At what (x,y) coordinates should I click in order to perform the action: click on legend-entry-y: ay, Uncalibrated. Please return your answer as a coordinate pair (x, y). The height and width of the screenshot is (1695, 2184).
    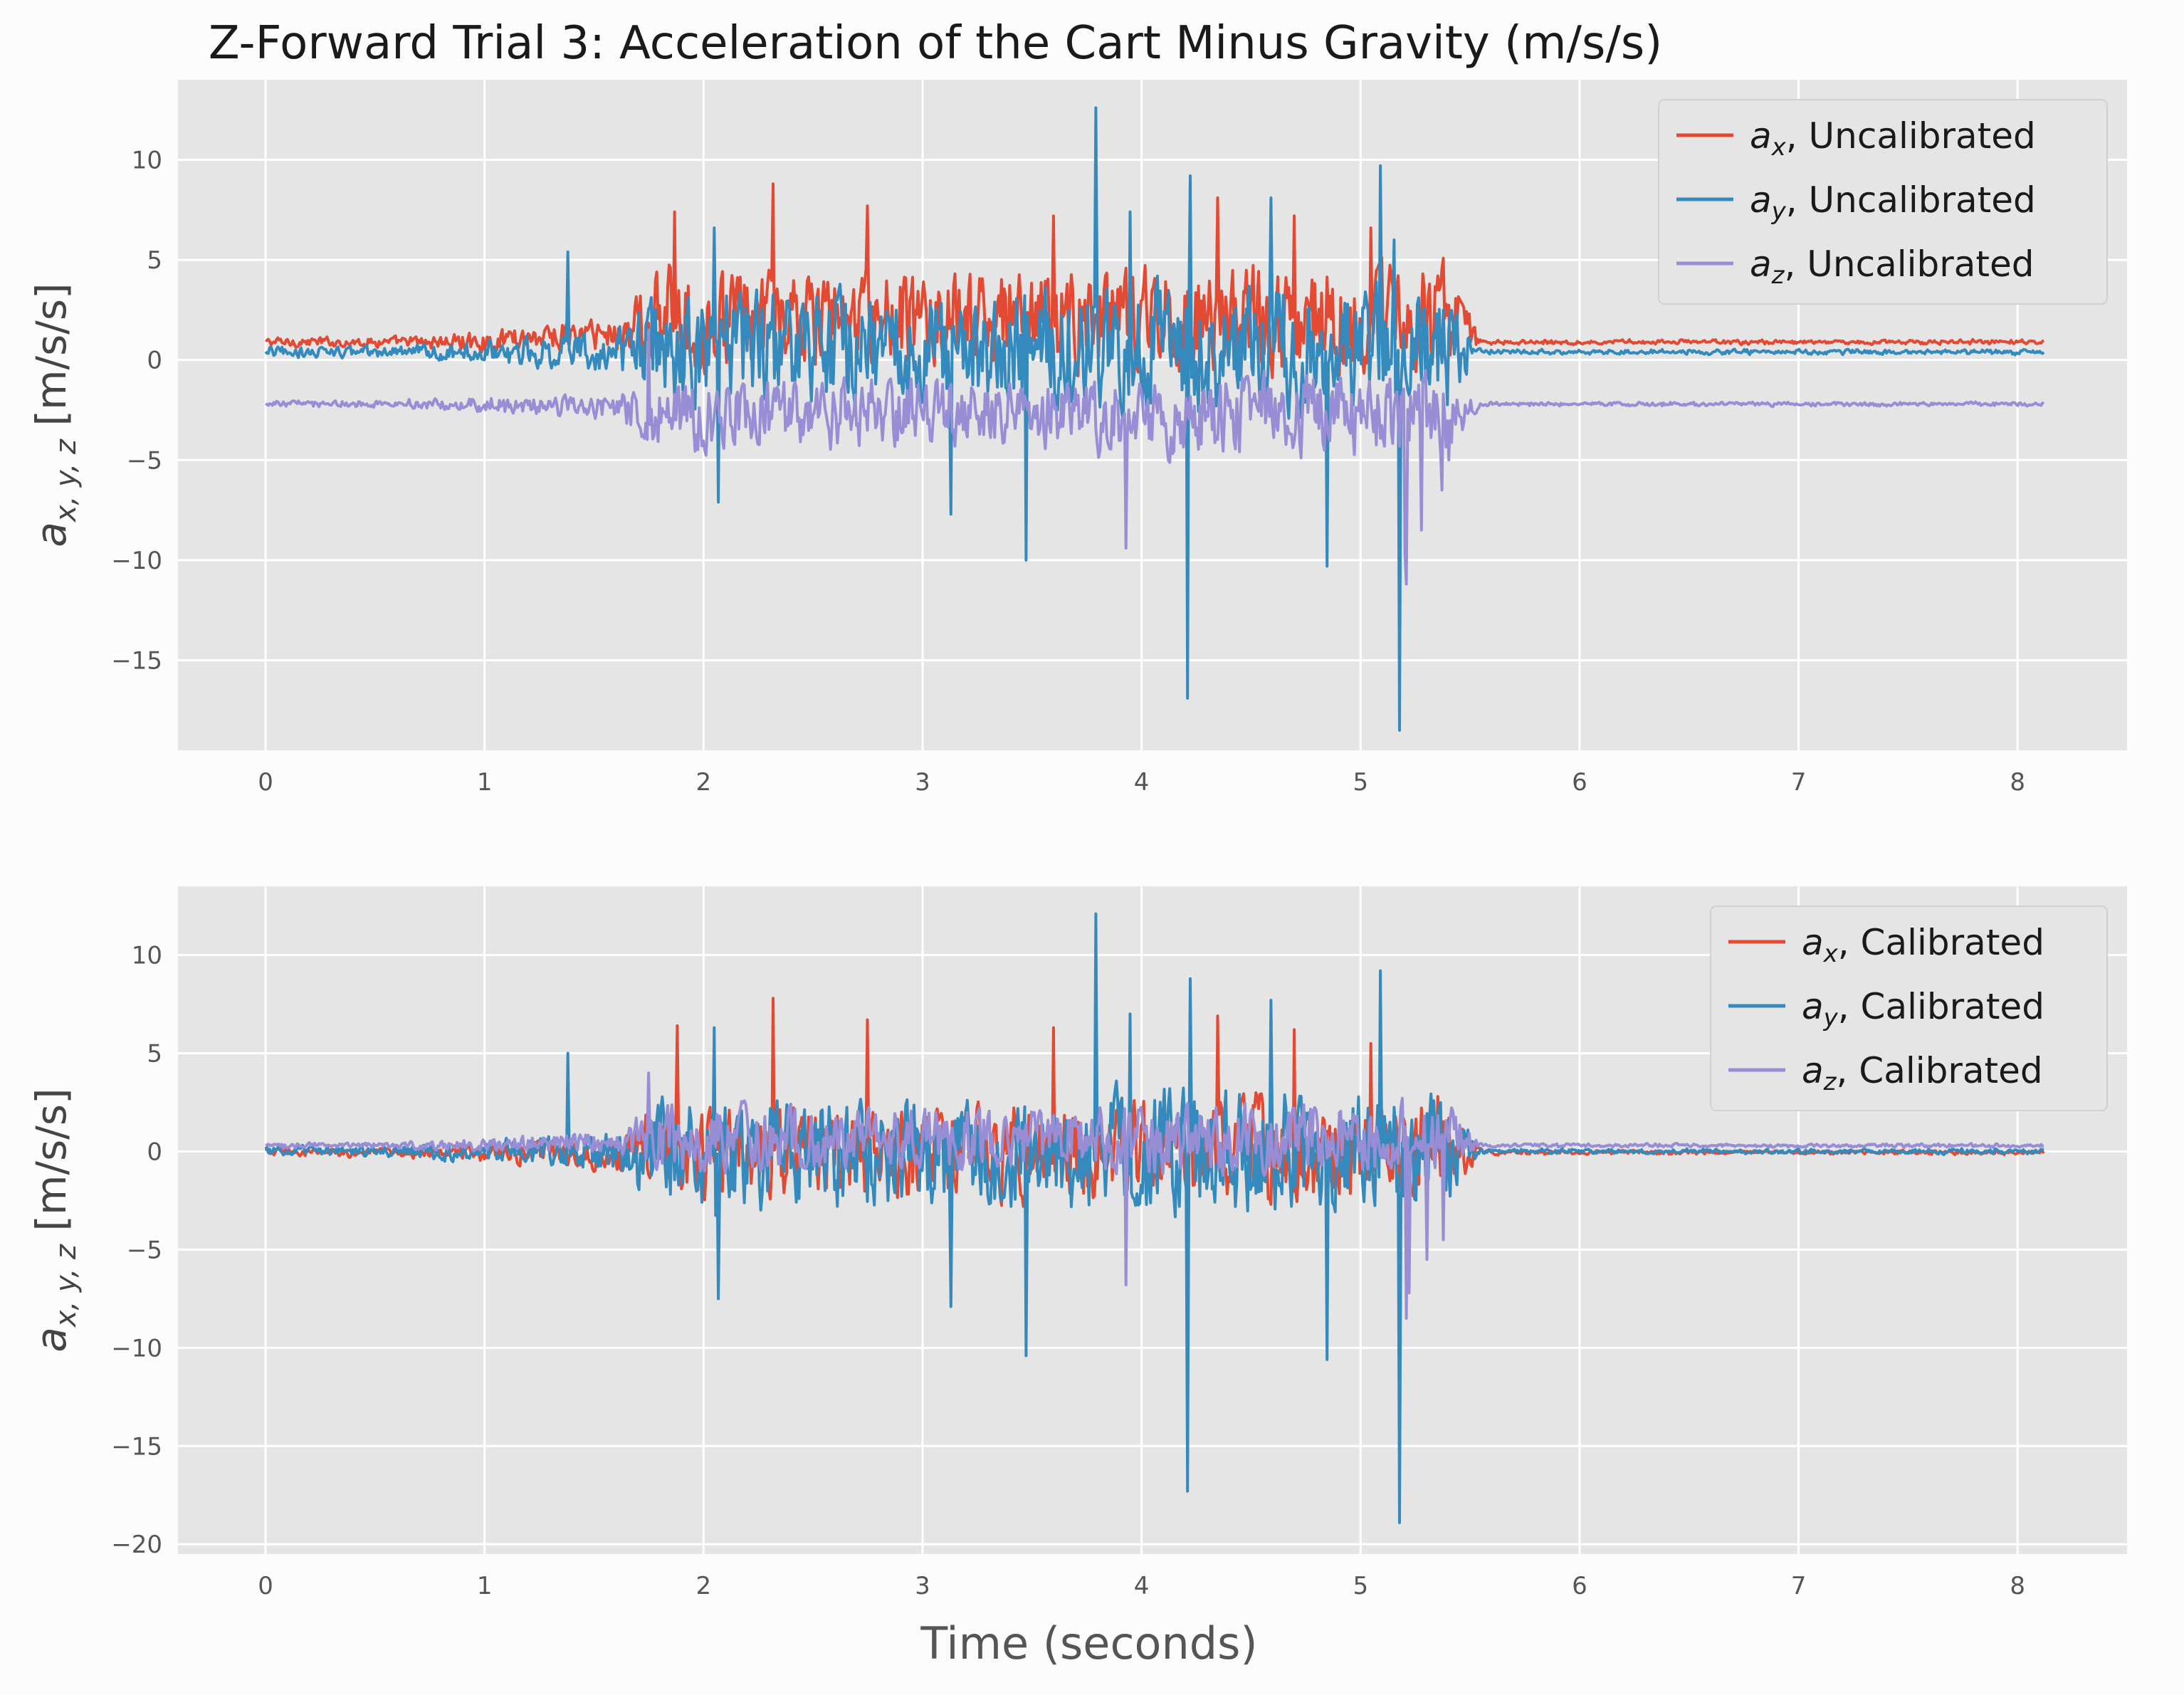
    Looking at the image, I should click on (1893, 202).